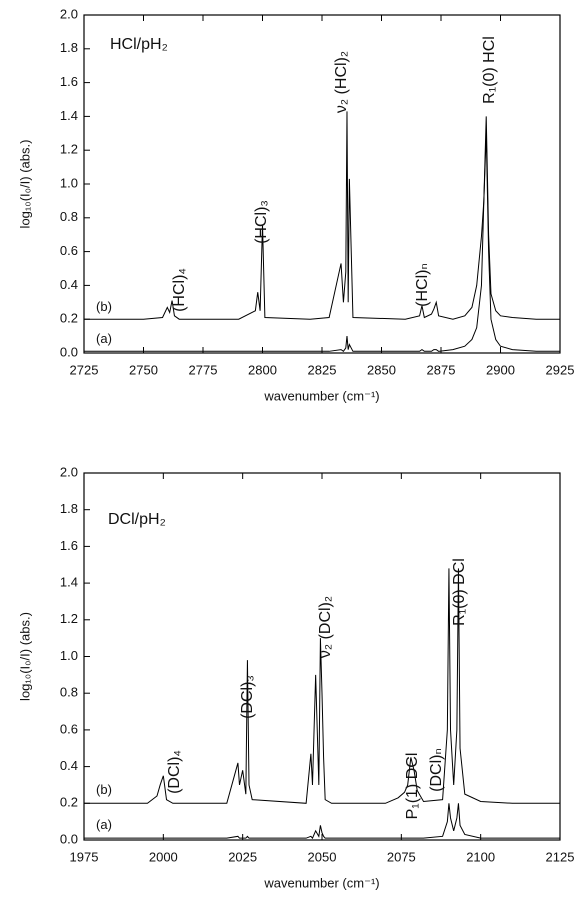 The height and width of the screenshot is (911, 579). I want to click on peak-annotation: ν₂ (DCl)₂, so click(325, 627).